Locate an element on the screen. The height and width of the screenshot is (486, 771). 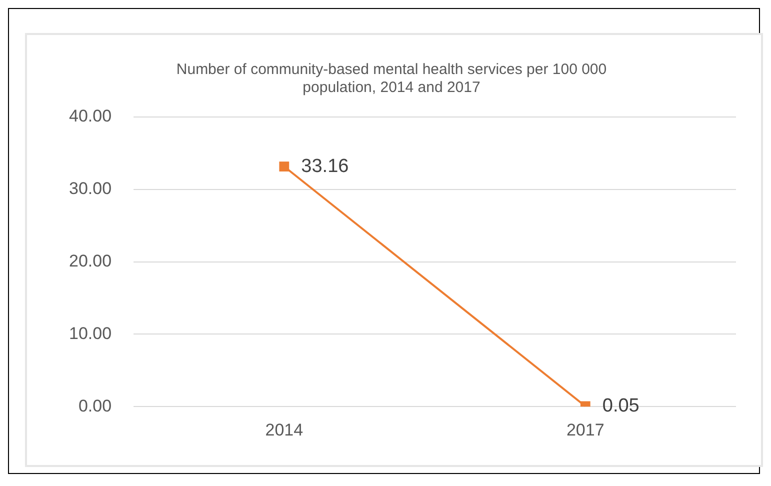
x-tick-label: 2017 is located at coordinates (585, 430).